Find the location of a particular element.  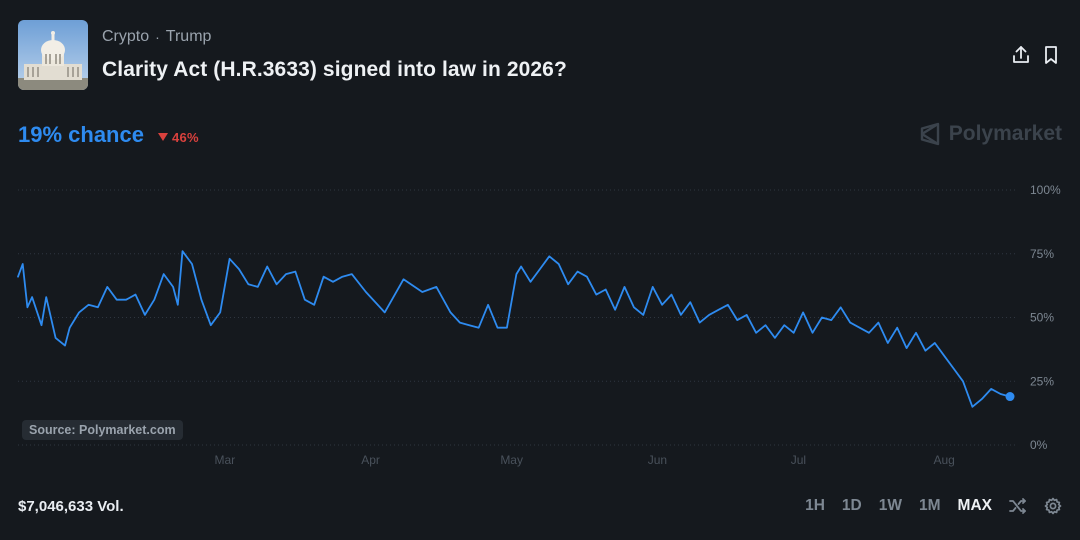

source-label: Source: Polymarket.com is located at coordinates (102, 430).